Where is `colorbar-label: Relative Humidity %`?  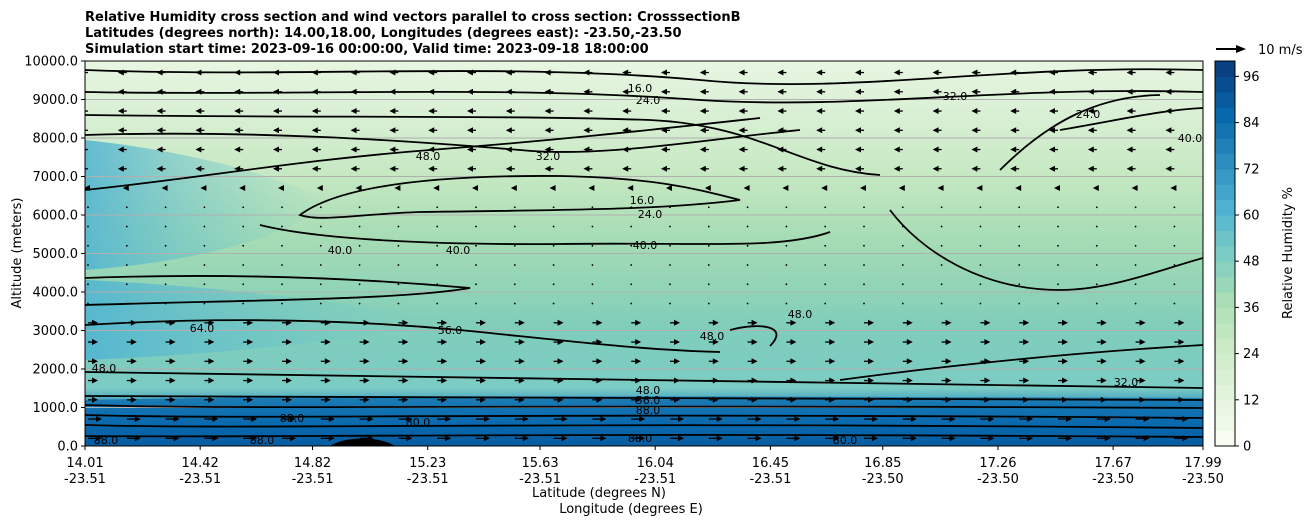 colorbar-label: Relative Humidity % is located at coordinates (1288, 253).